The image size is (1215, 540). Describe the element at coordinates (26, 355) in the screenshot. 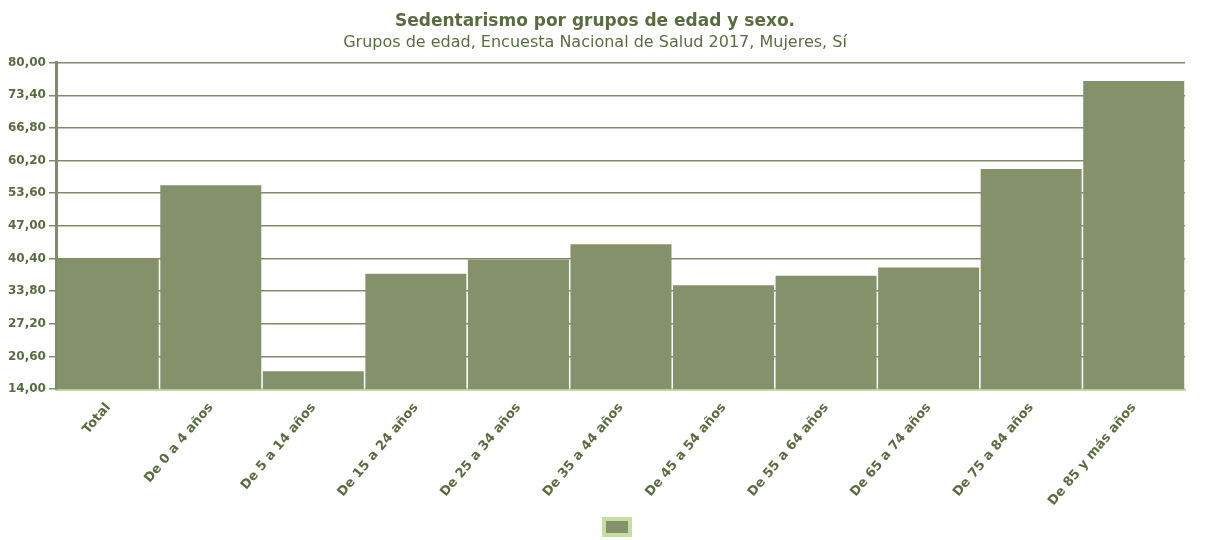

I see `y-tick-label: 20,60` at that location.